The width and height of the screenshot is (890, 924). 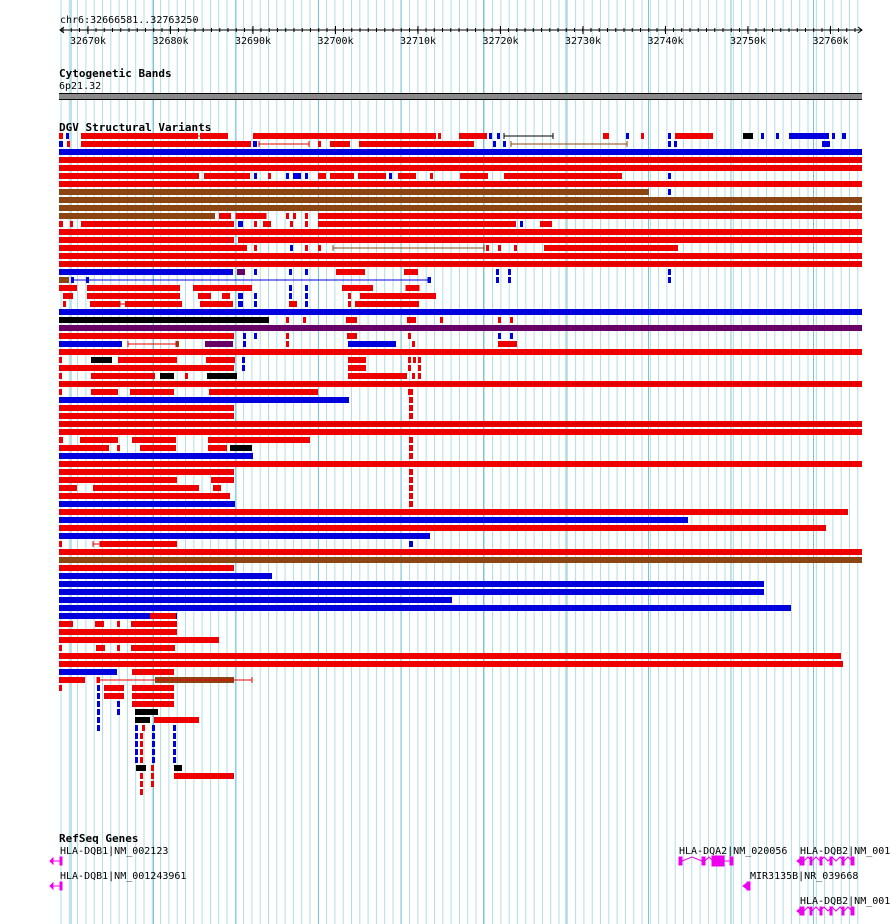 I want to click on gene-label-hla-dqb1-nm-002123: HLA-DQB1|NM_002123, so click(x=114, y=851).